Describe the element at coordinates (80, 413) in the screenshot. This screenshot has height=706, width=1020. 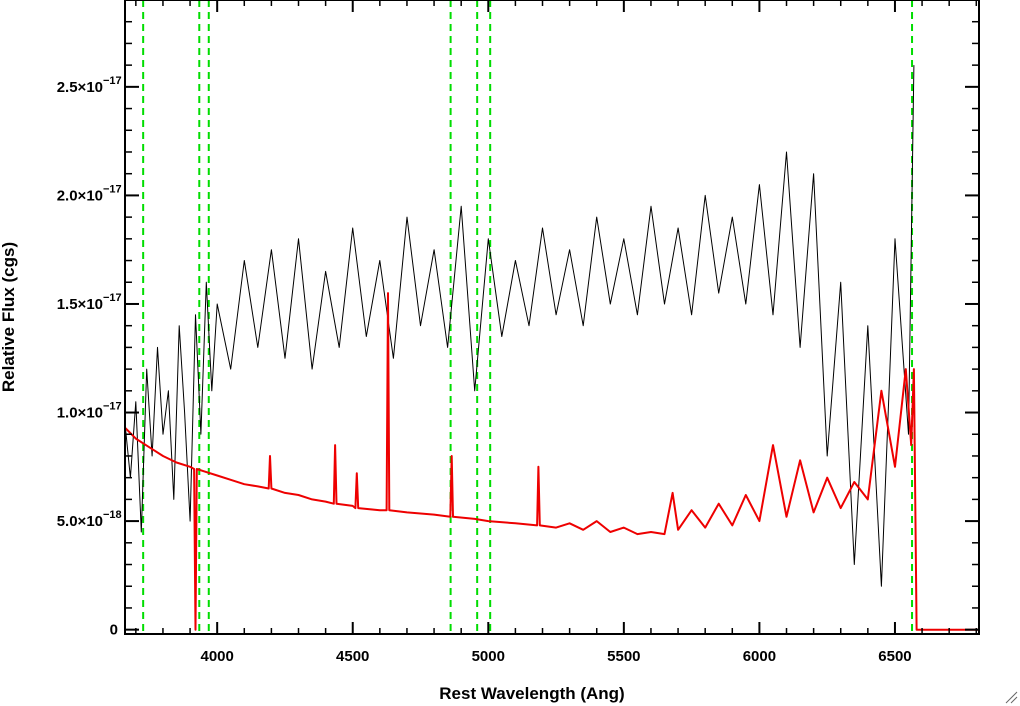
I see `y-tick-label-2: 1.0×10` at that location.